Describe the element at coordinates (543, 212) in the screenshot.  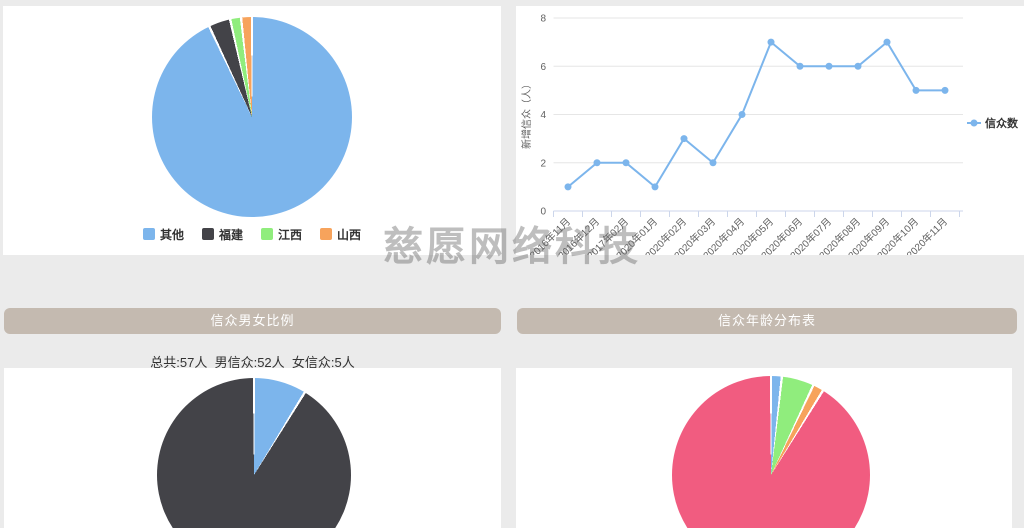
I see `y-tick-label: 0` at that location.